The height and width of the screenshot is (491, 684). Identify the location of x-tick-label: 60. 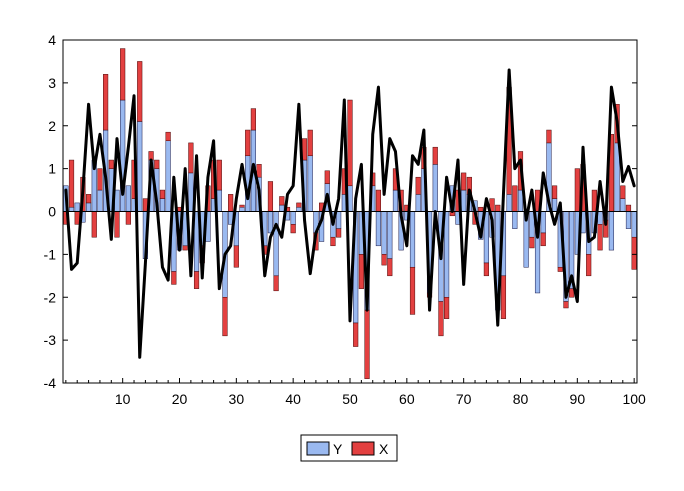
(407, 399).